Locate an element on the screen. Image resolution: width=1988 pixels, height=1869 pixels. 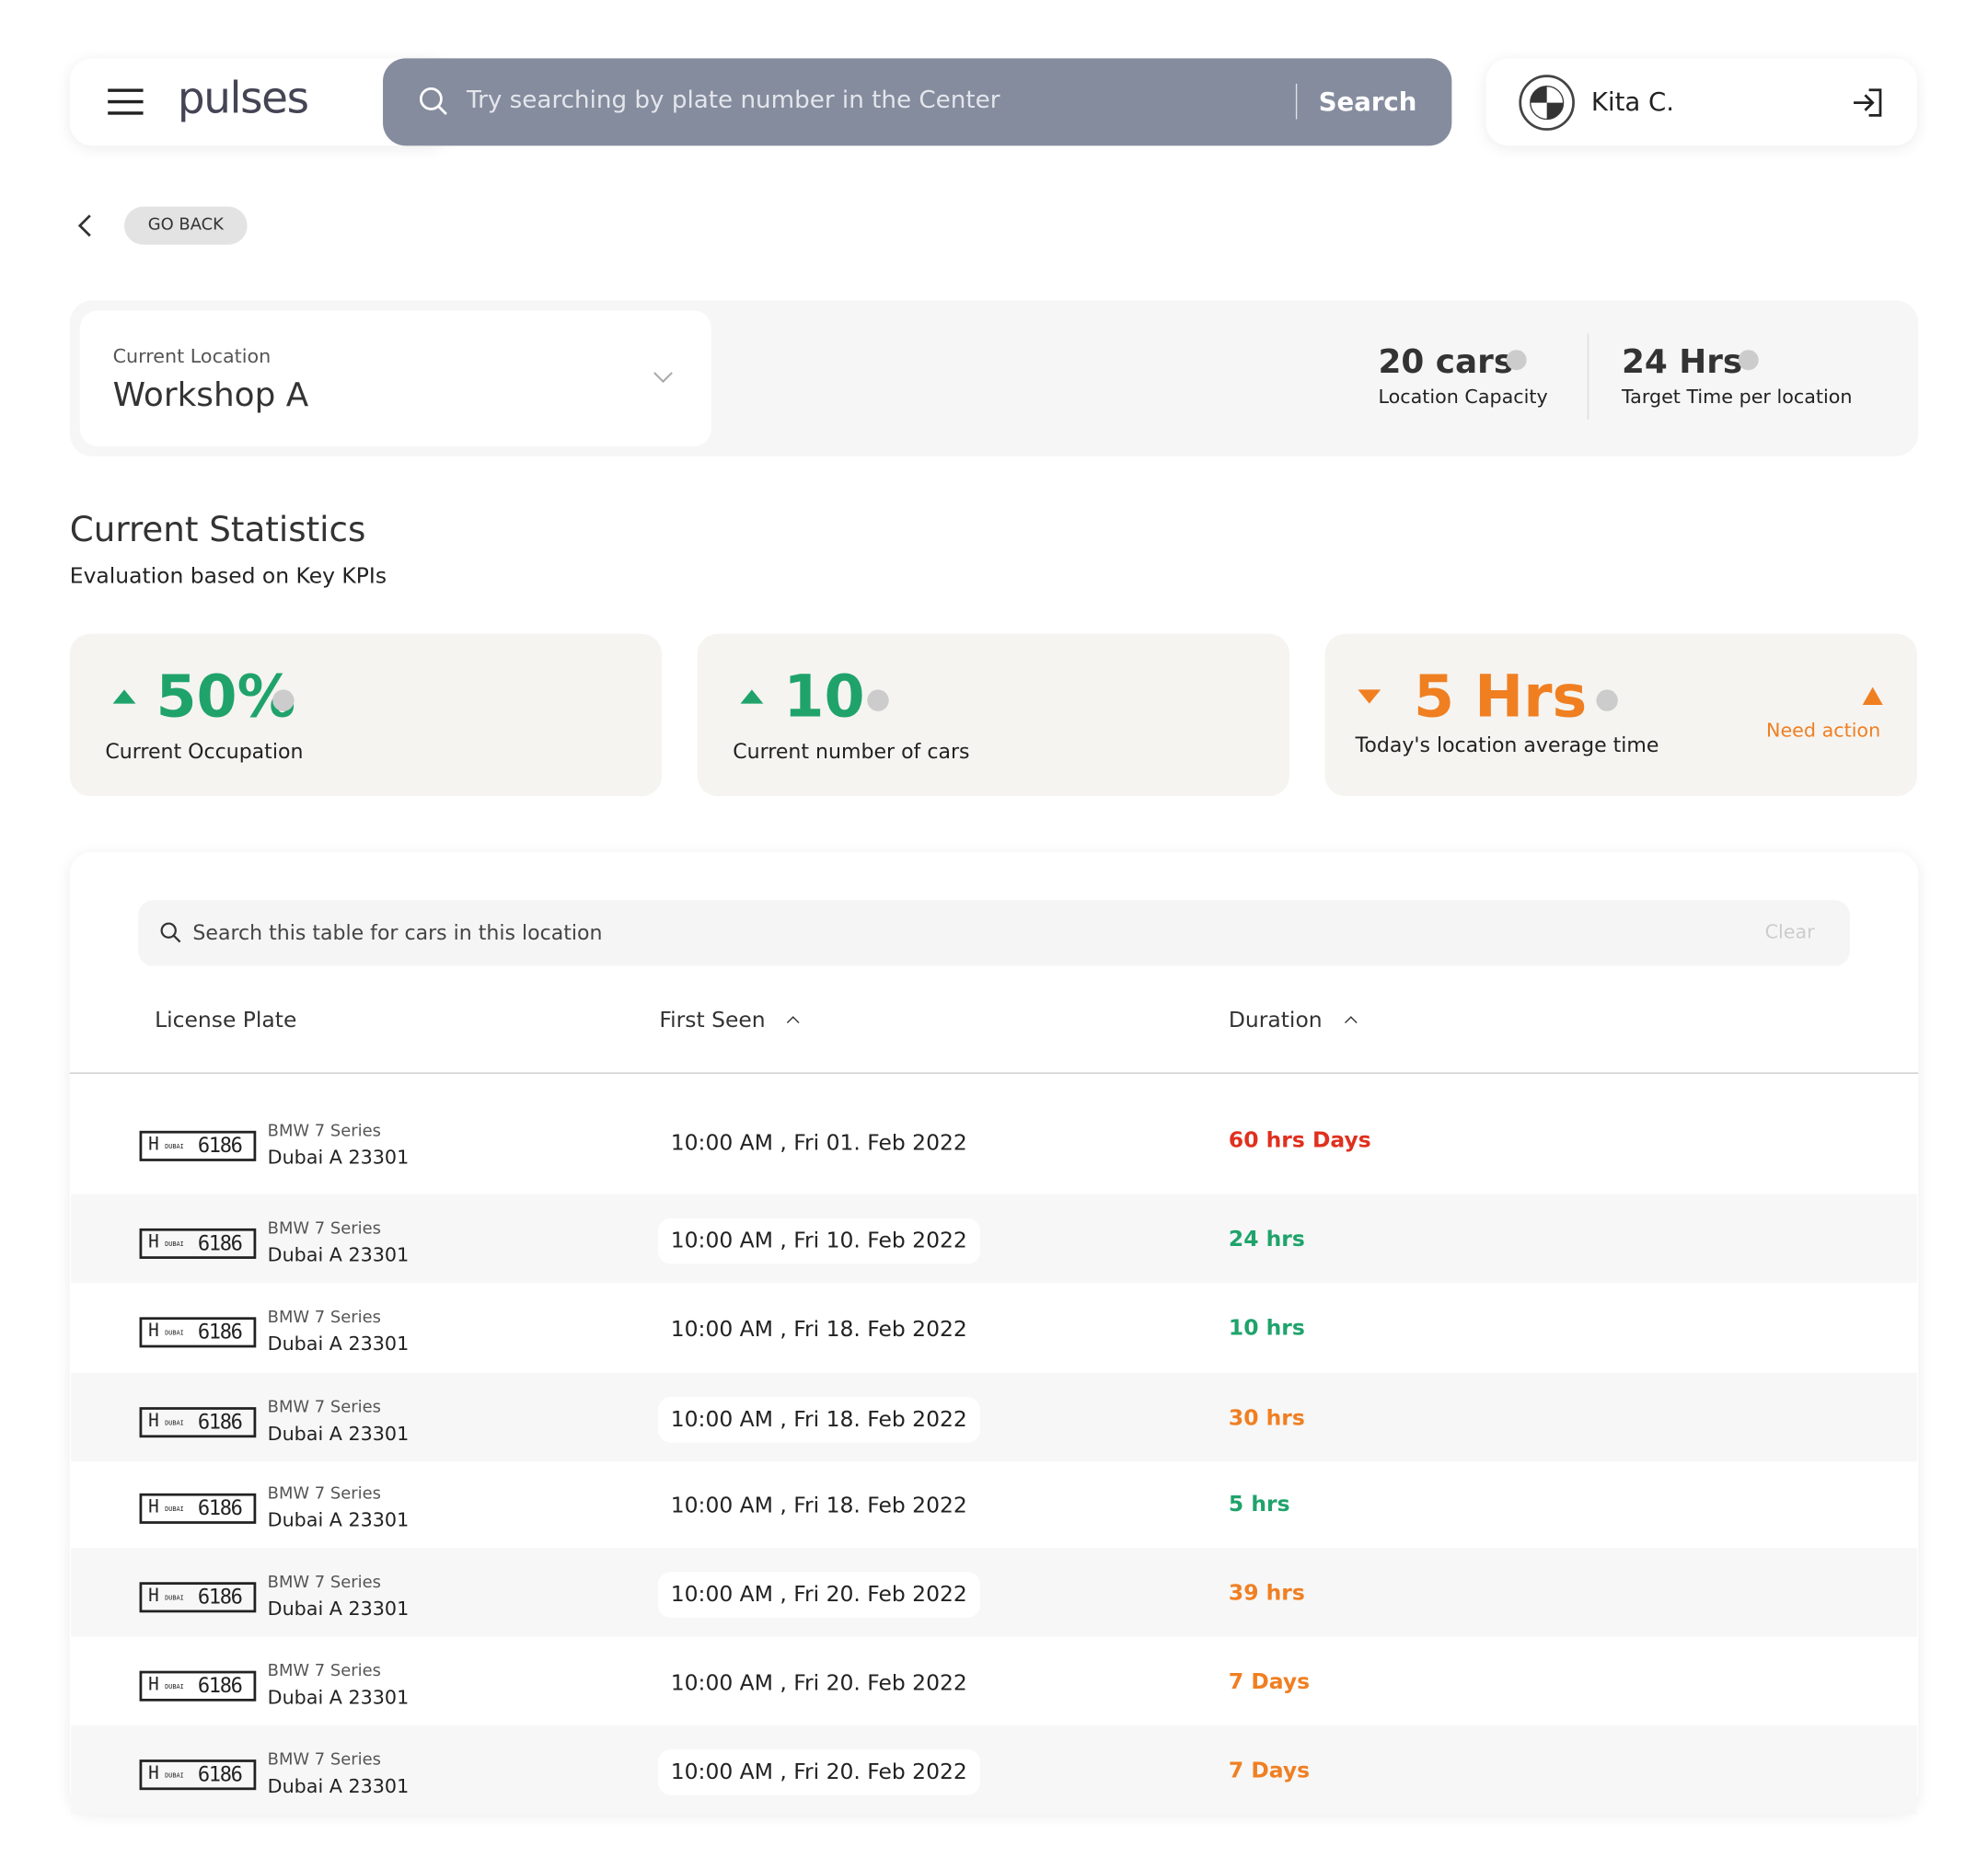
column-header: First Seen is located at coordinates (713, 1021).